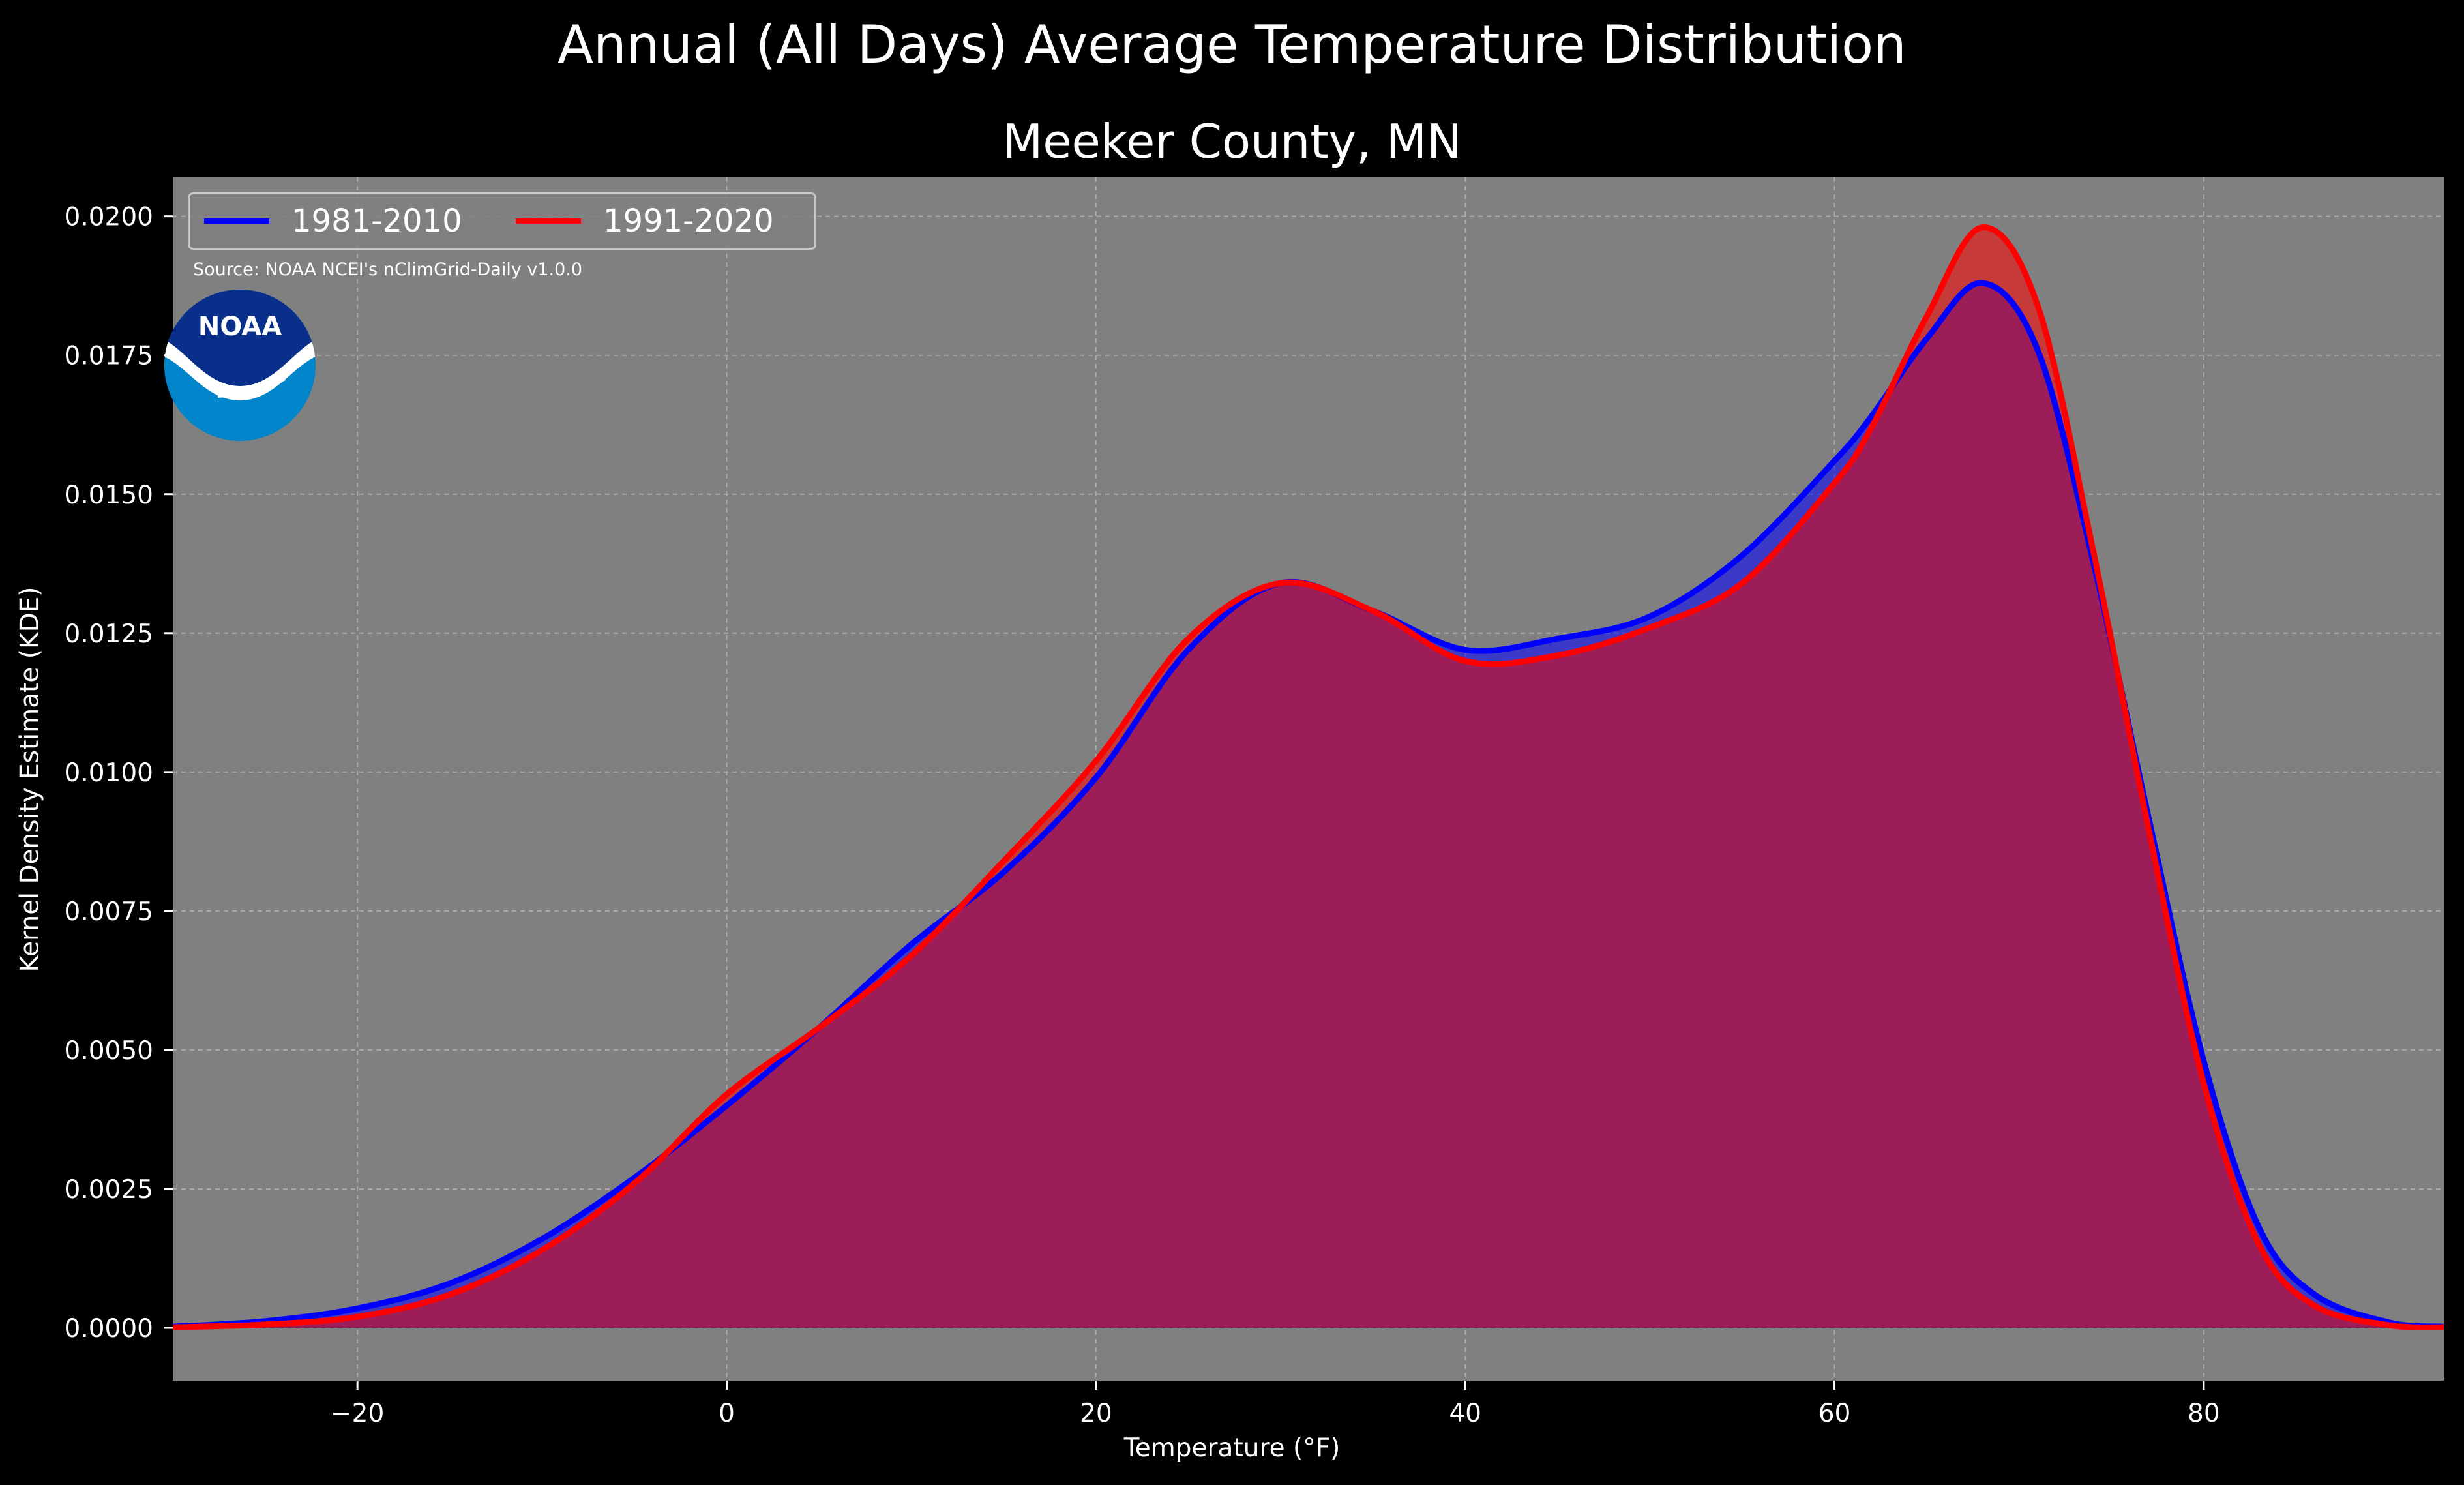 This screenshot has height=1485, width=2464. What do you see at coordinates (240, 327) in the screenshot?
I see `logo-text: NOAA` at bounding box center [240, 327].